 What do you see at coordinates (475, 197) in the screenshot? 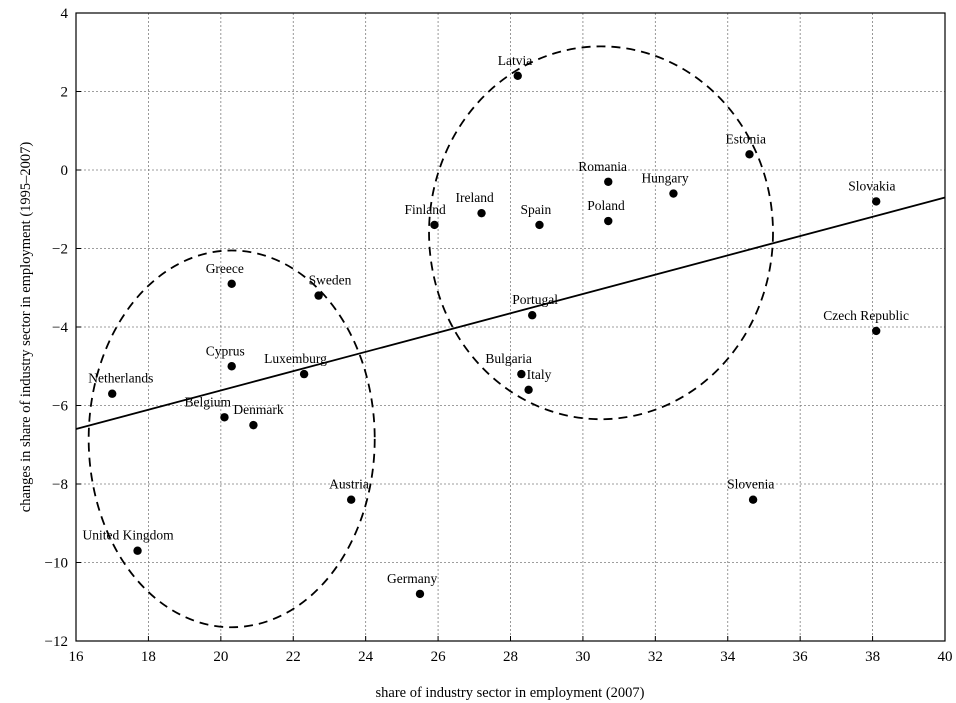
I see `point-label: Ireland` at bounding box center [475, 197].